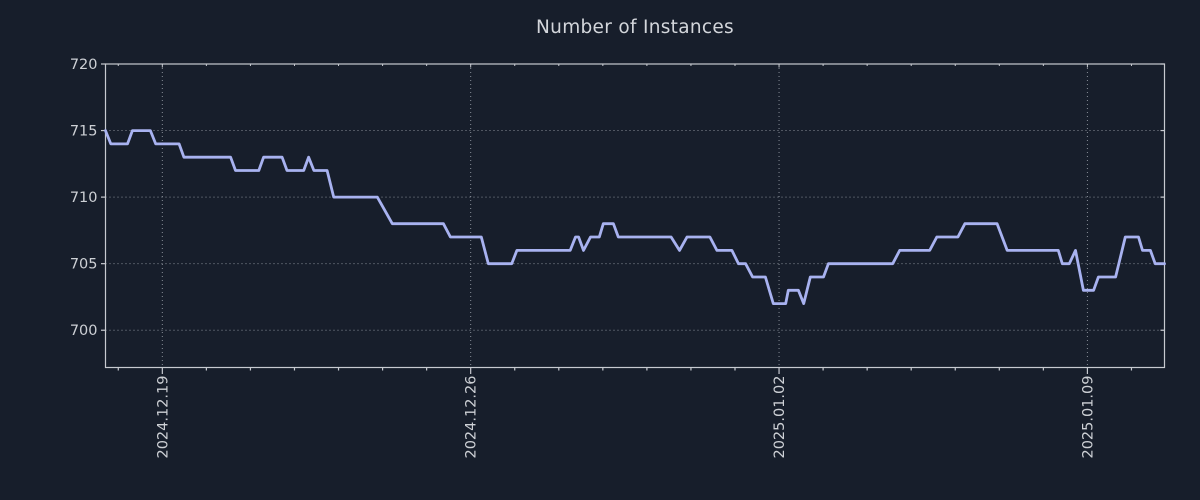 This screenshot has width=1200, height=500. What do you see at coordinates (84, 265) in the screenshot?
I see `y-tick-label: 705` at bounding box center [84, 265].